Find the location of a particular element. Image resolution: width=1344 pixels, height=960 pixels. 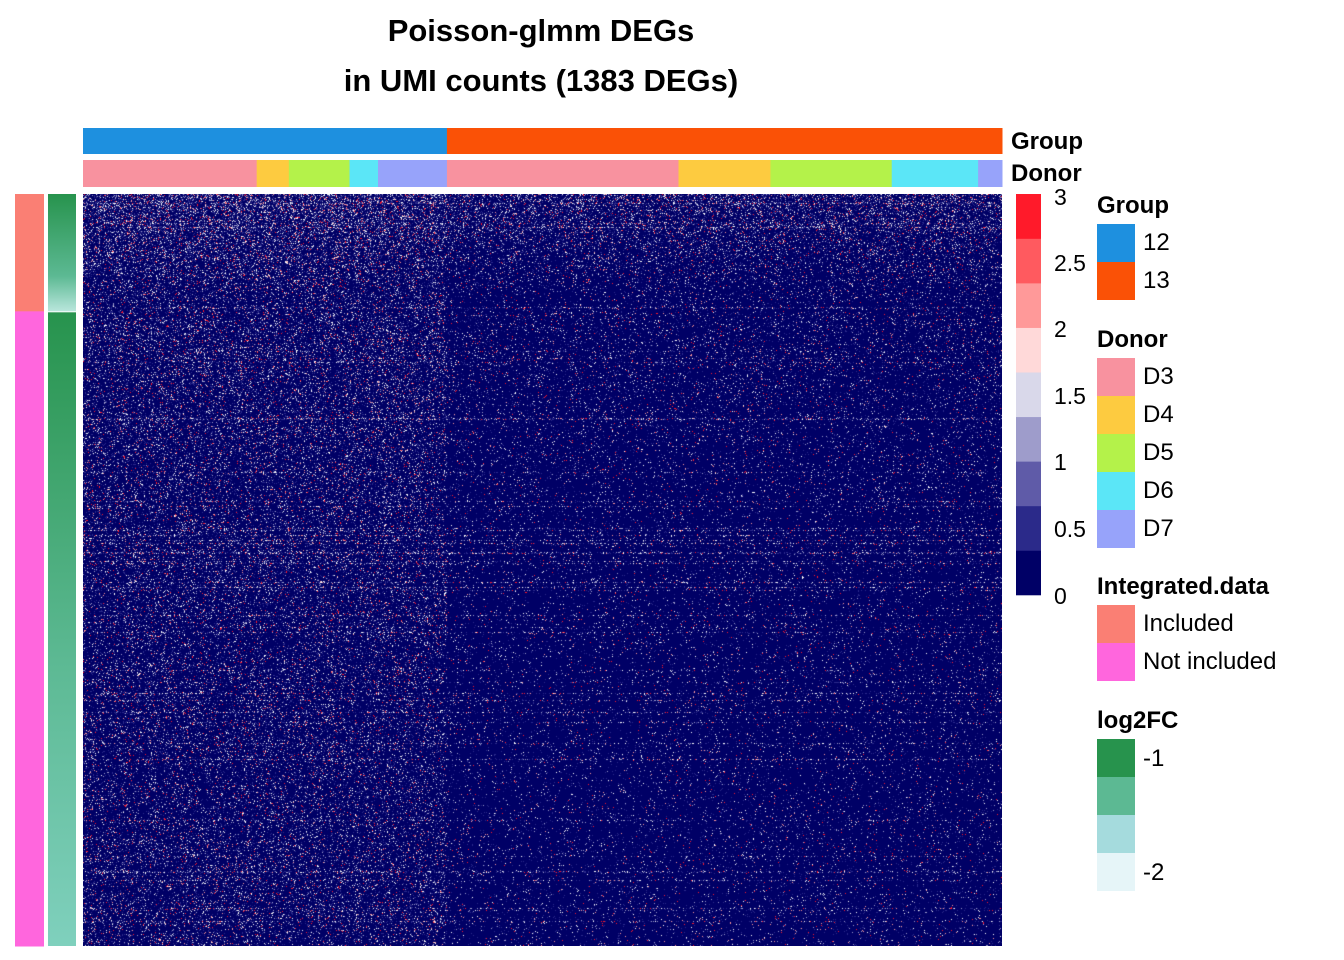

color-scale-bar is located at coordinates (1028, 395).